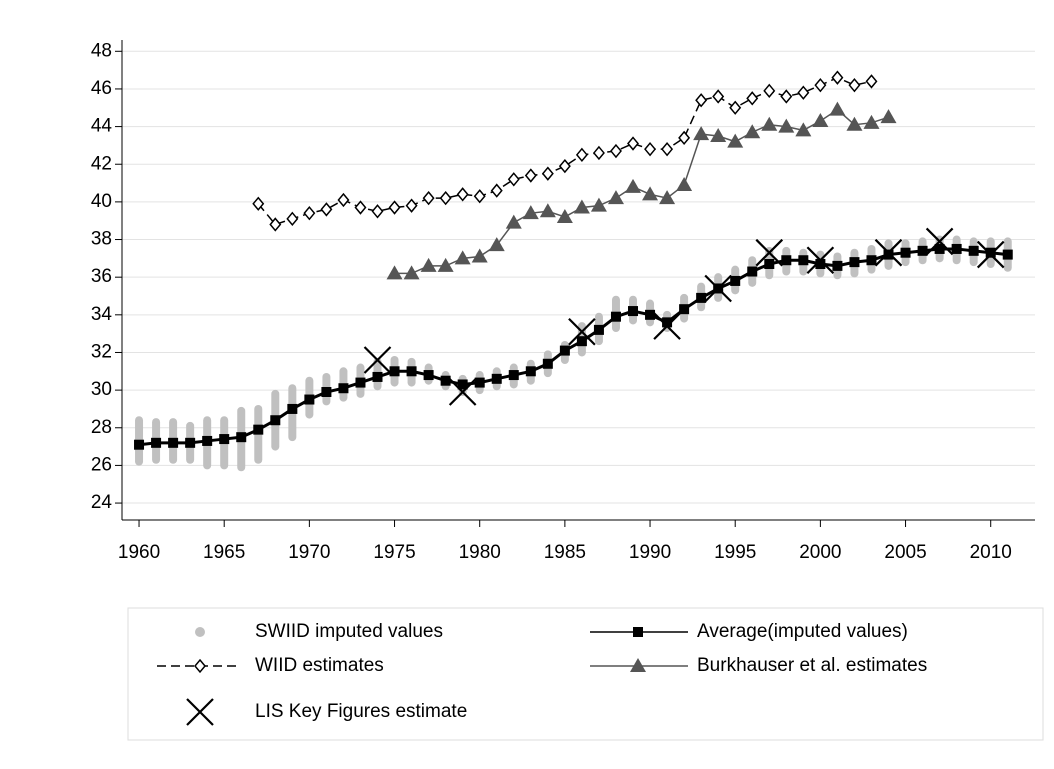 Image resolution: width=1054 pixels, height=769 pixels. What do you see at coordinates (101, 389) in the screenshot?
I see `y-tick-label: 30` at bounding box center [101, 389].